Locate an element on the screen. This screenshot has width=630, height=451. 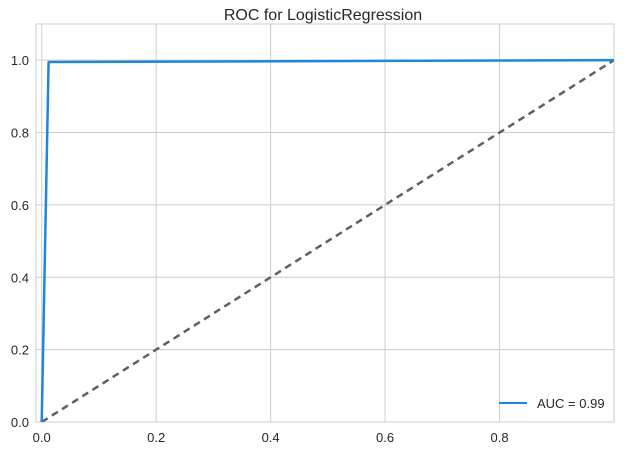
x-axis-tick-labels: 0.0 0.2 0.4 0.6 0.8 is located at coordinates (271, 437).